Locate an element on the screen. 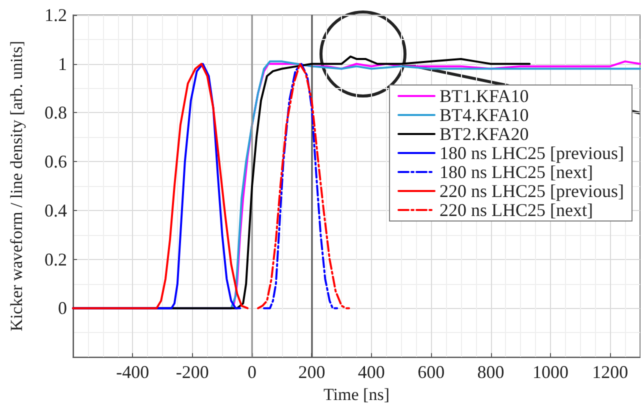 This screenshot has width=641, height=408. x-tick-label: 1000 is located at coordinates (550, 372).